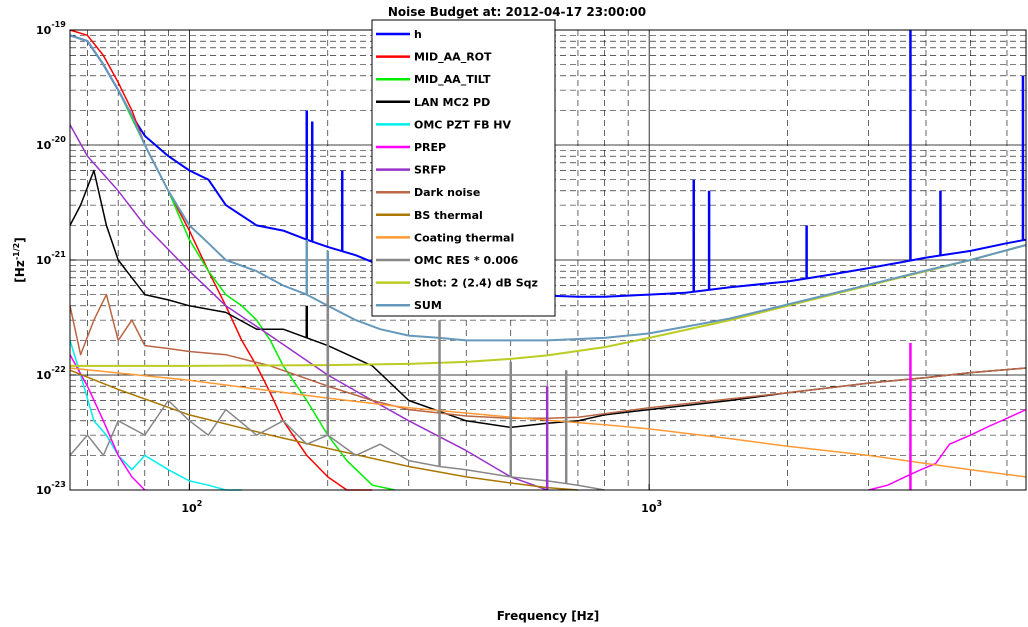 Image resolution: width=1028 pixels, height=627 pixels. Describe the element at coordinates (464, 237) in the screenshot. I see `legend-label: Coating thermal` at that location.